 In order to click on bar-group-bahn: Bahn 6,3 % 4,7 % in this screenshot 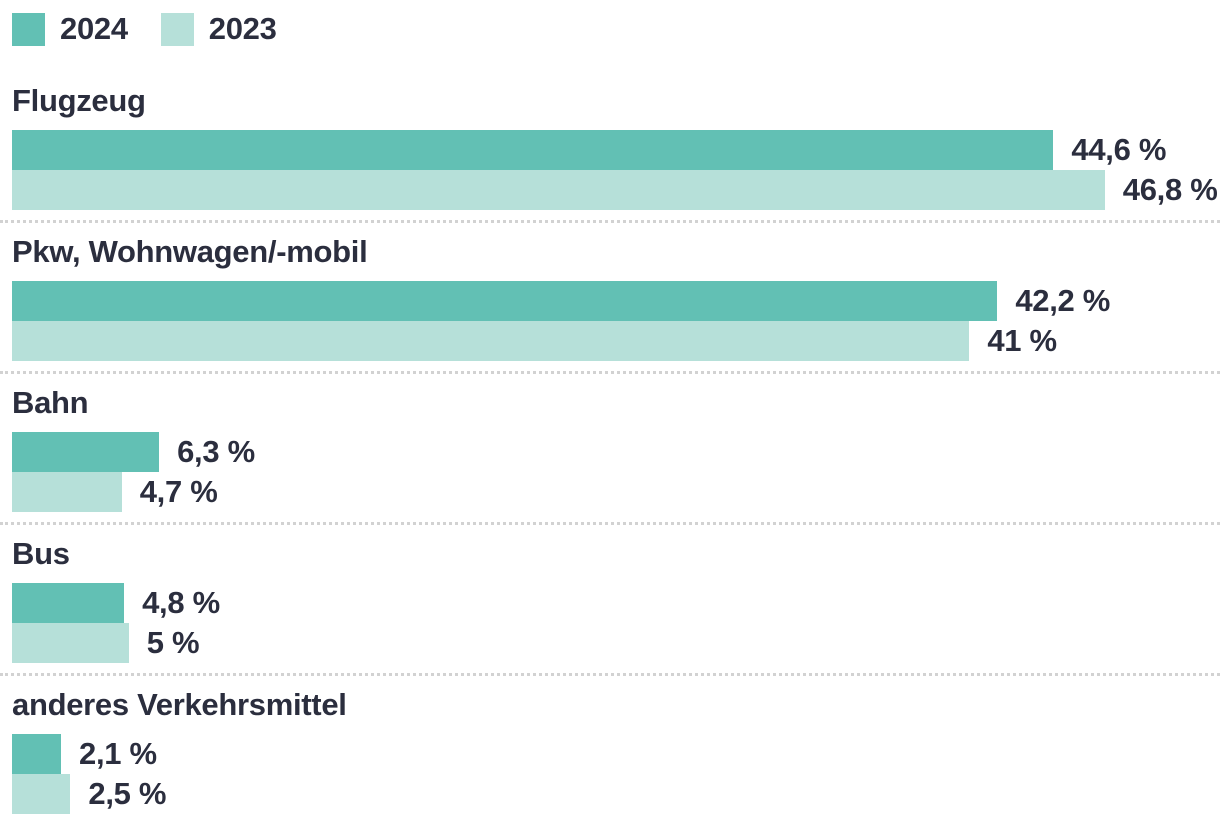, I will do `click(610, 449)`.